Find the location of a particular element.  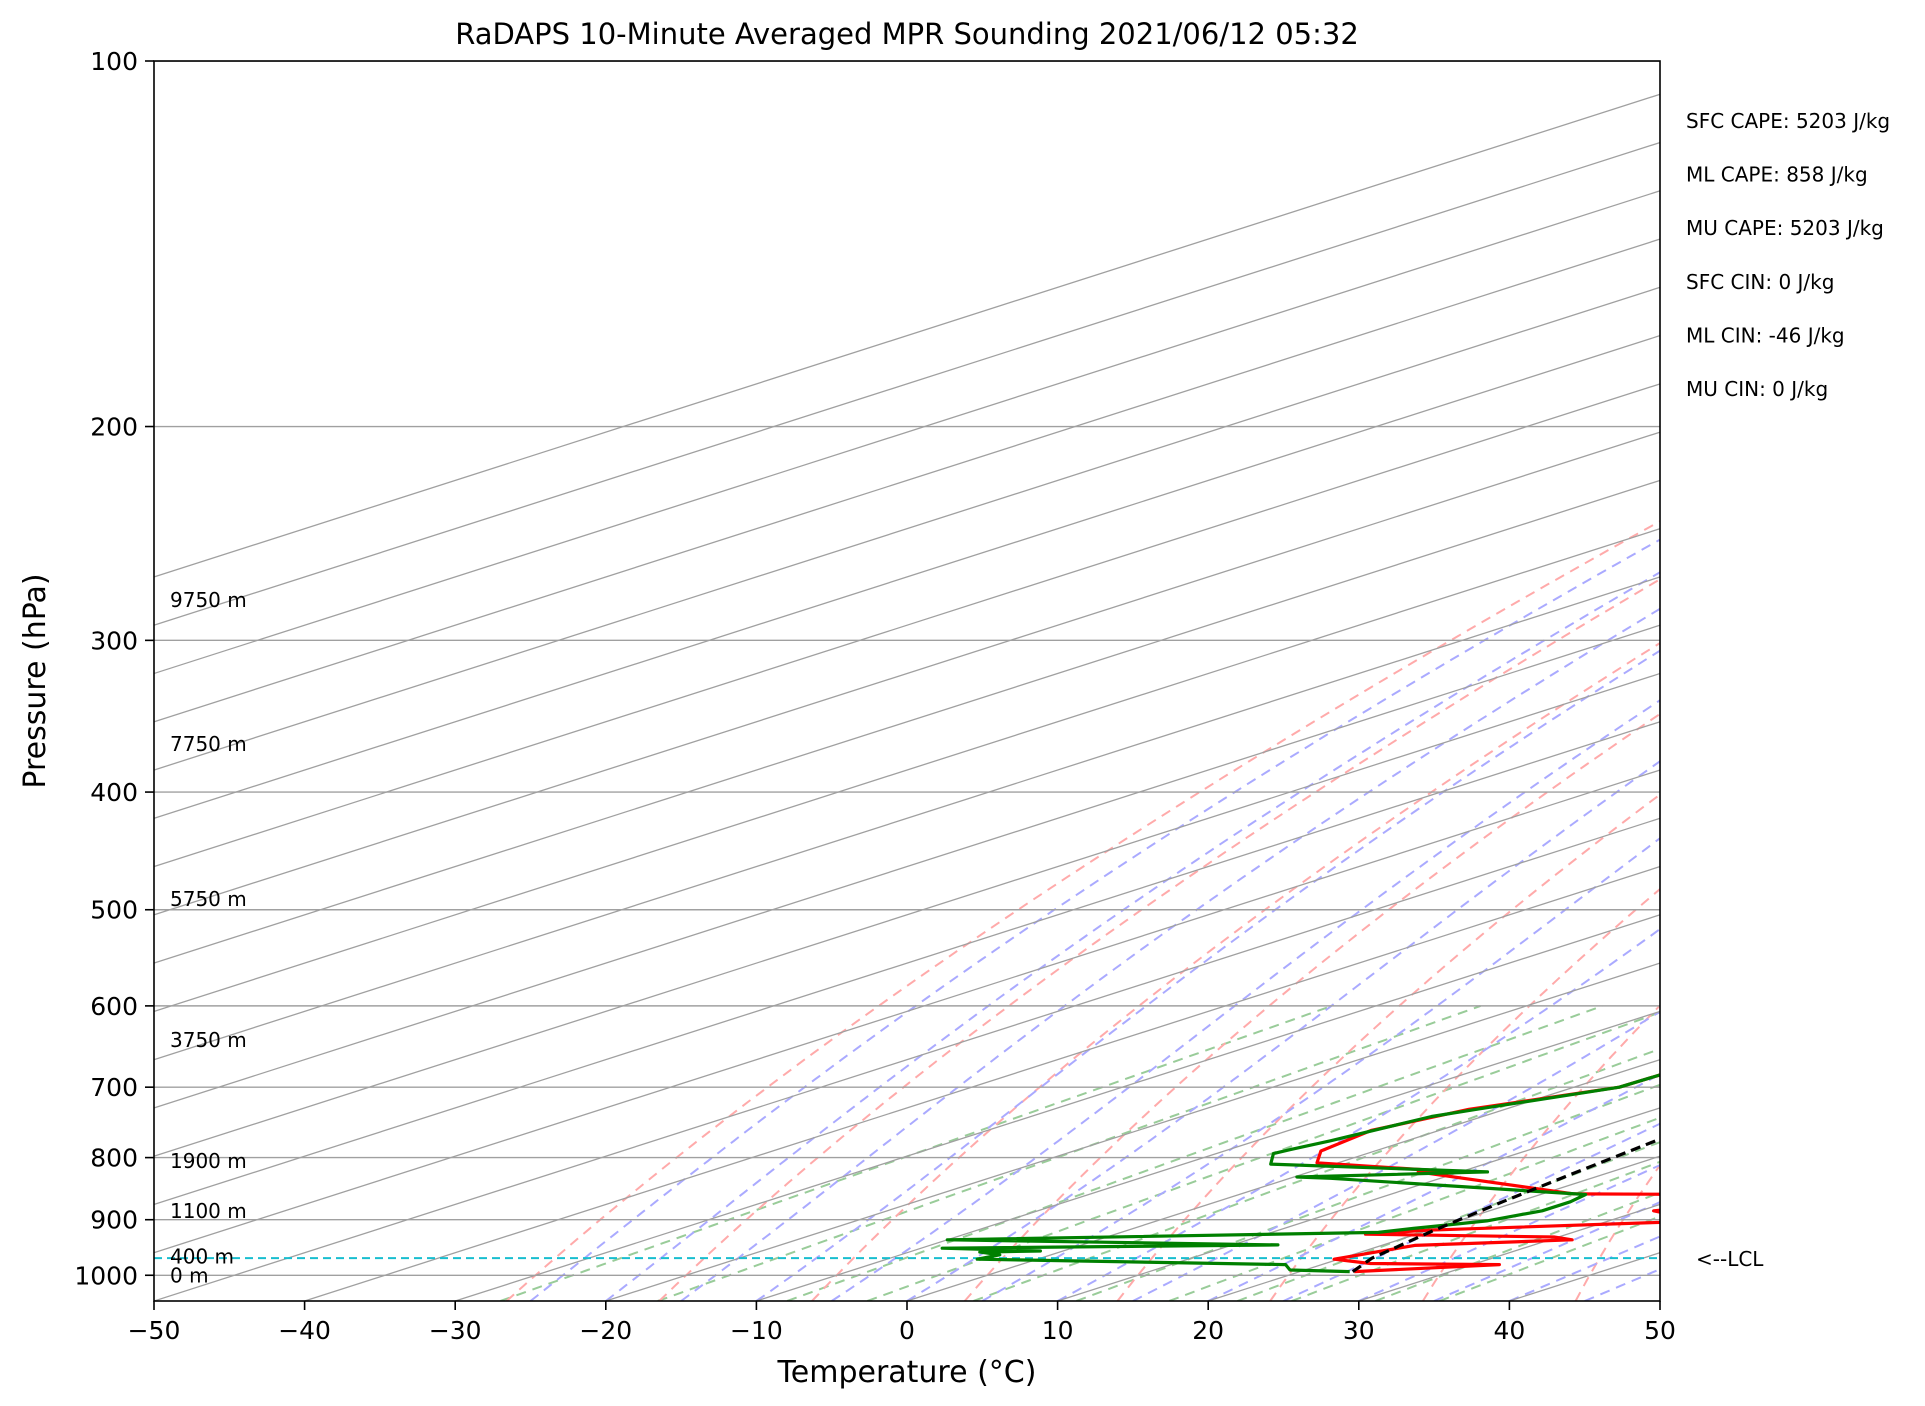

y-tick-label: 500 is located at coordinates (114, 910).